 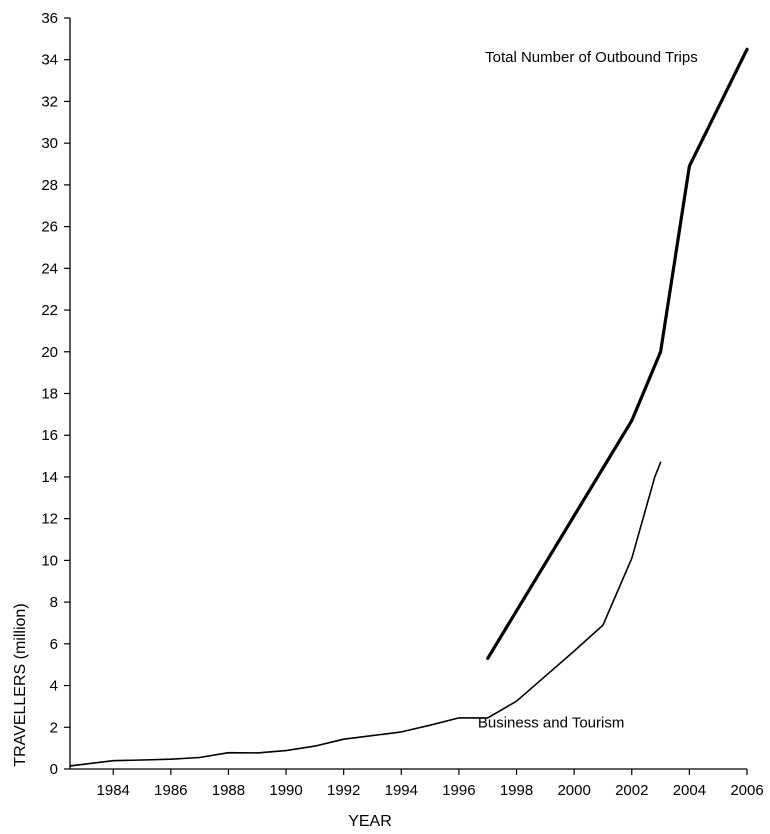 What do you see at coordinates (551, 722) in the screenshot?
I see `series-annotation: Business and Tourism` at bounding box center [551, 722].